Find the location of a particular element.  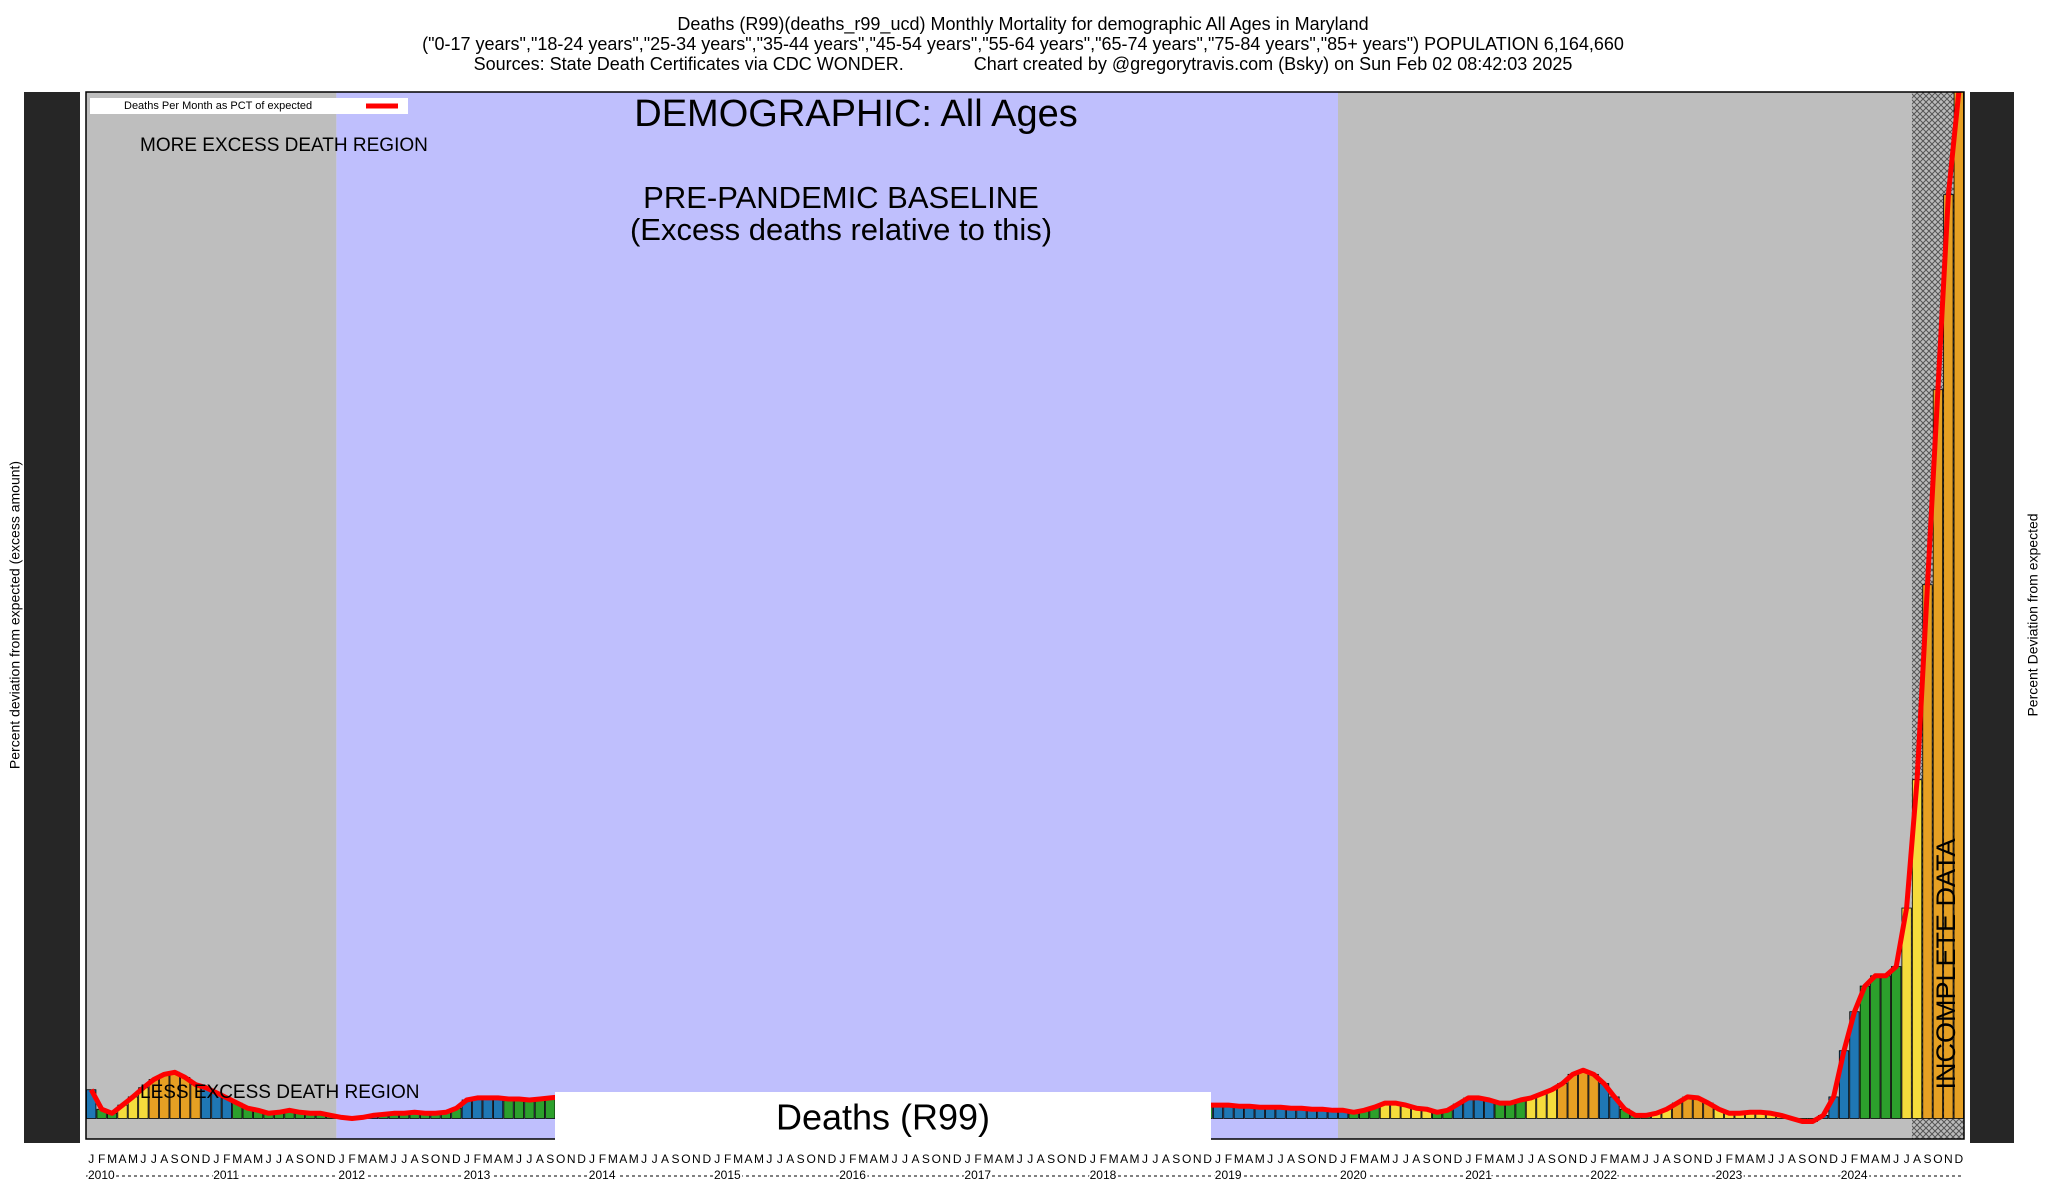

demographic-label: DEMOGRAPHIC: All Ages is located at coordinates (855, 114).